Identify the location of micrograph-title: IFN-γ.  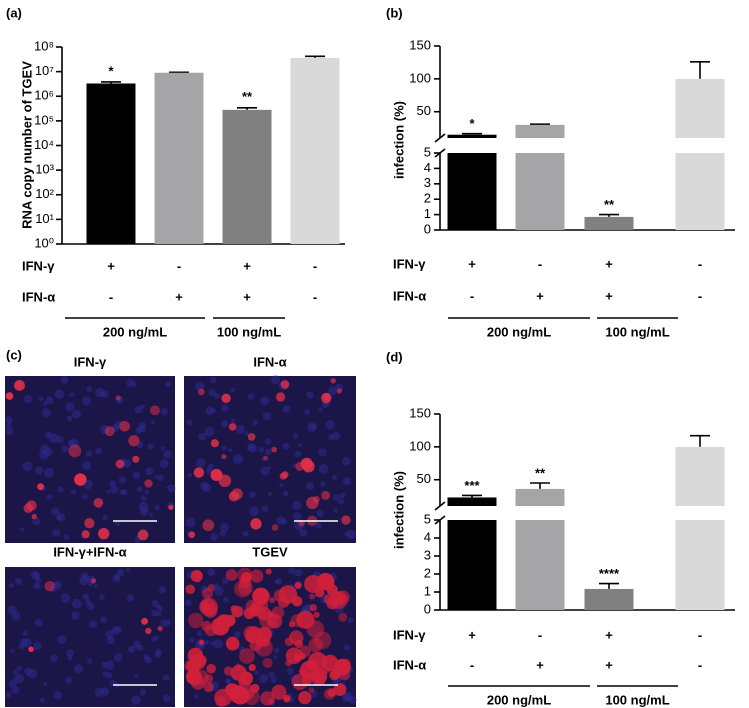
(90, 361).